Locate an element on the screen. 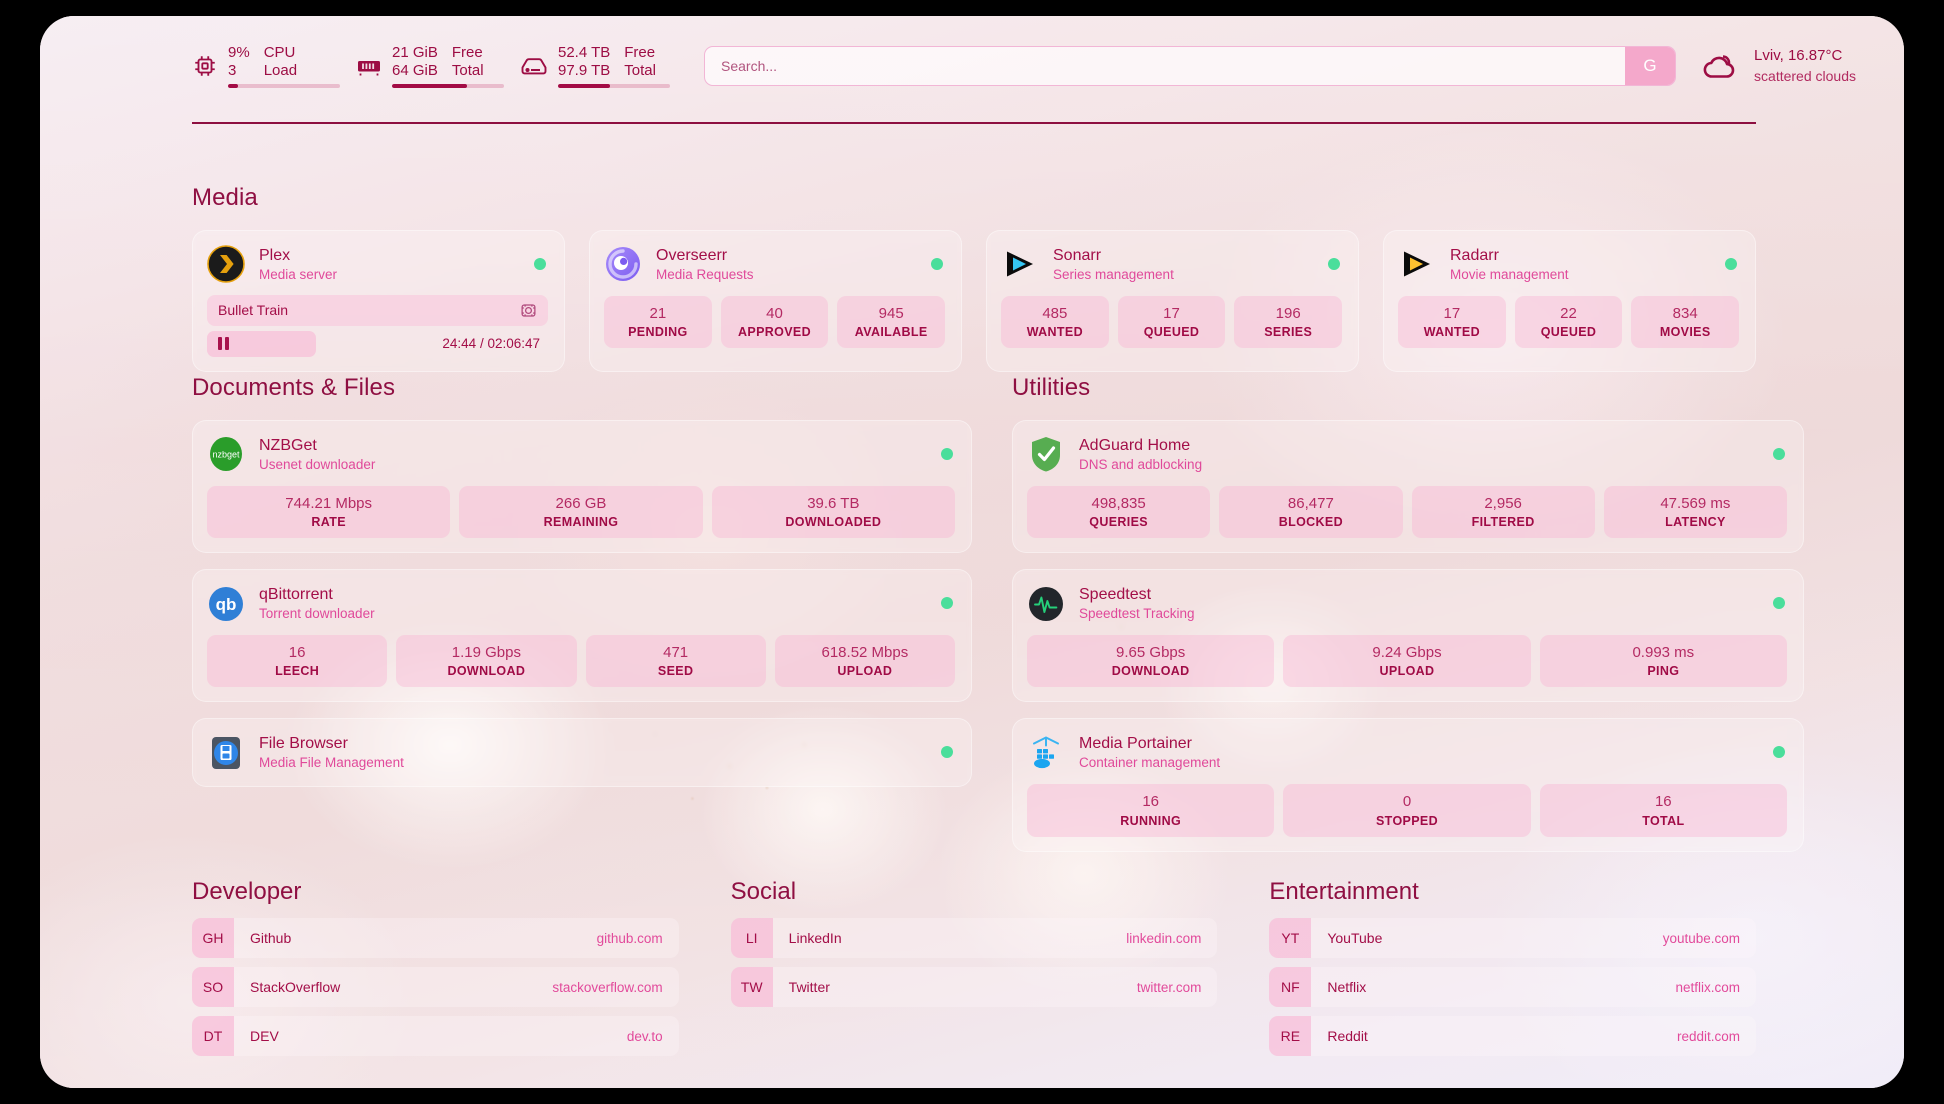  bookmark-group-title: Entertainment is located at coordinates (1344, 891).